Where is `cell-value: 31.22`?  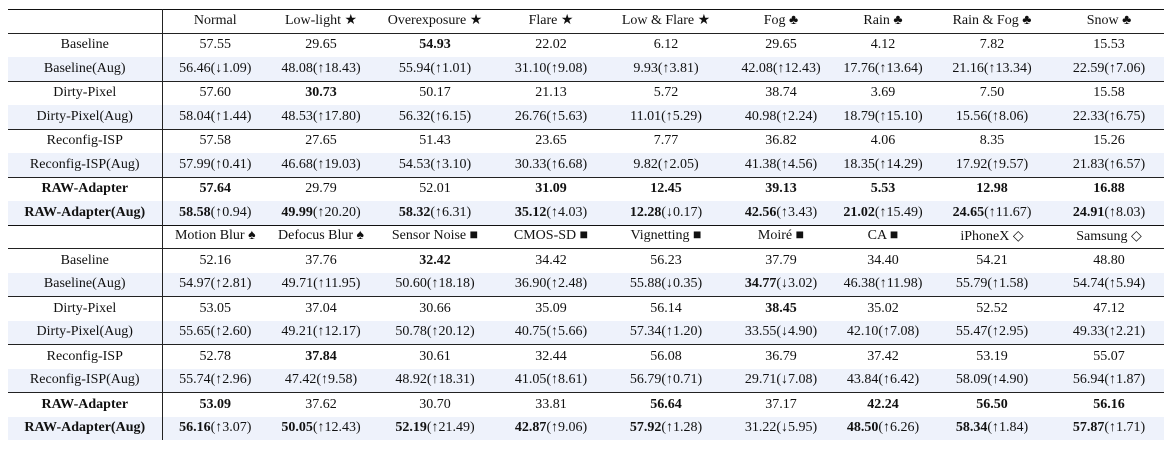 cell-value: 31.22 is located at coordinates (760, 428).